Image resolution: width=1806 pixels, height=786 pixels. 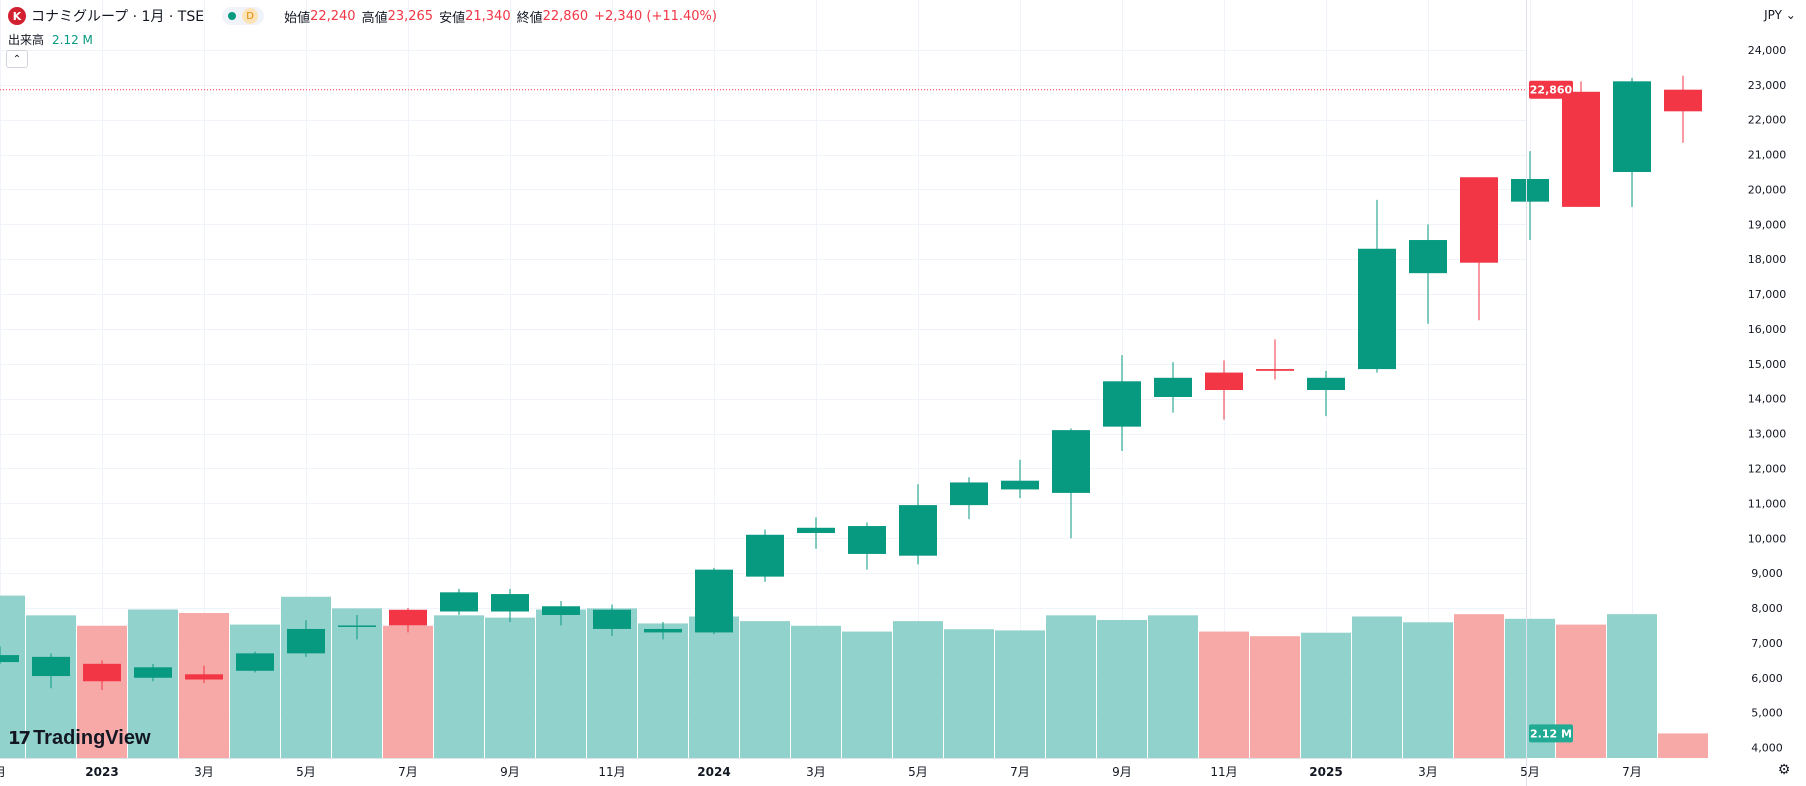 What do you see at coordinates (655, 16) in the screenshot?
I see `change-value: +2,340 (+11.40%)` at bounding box center [655, 16].